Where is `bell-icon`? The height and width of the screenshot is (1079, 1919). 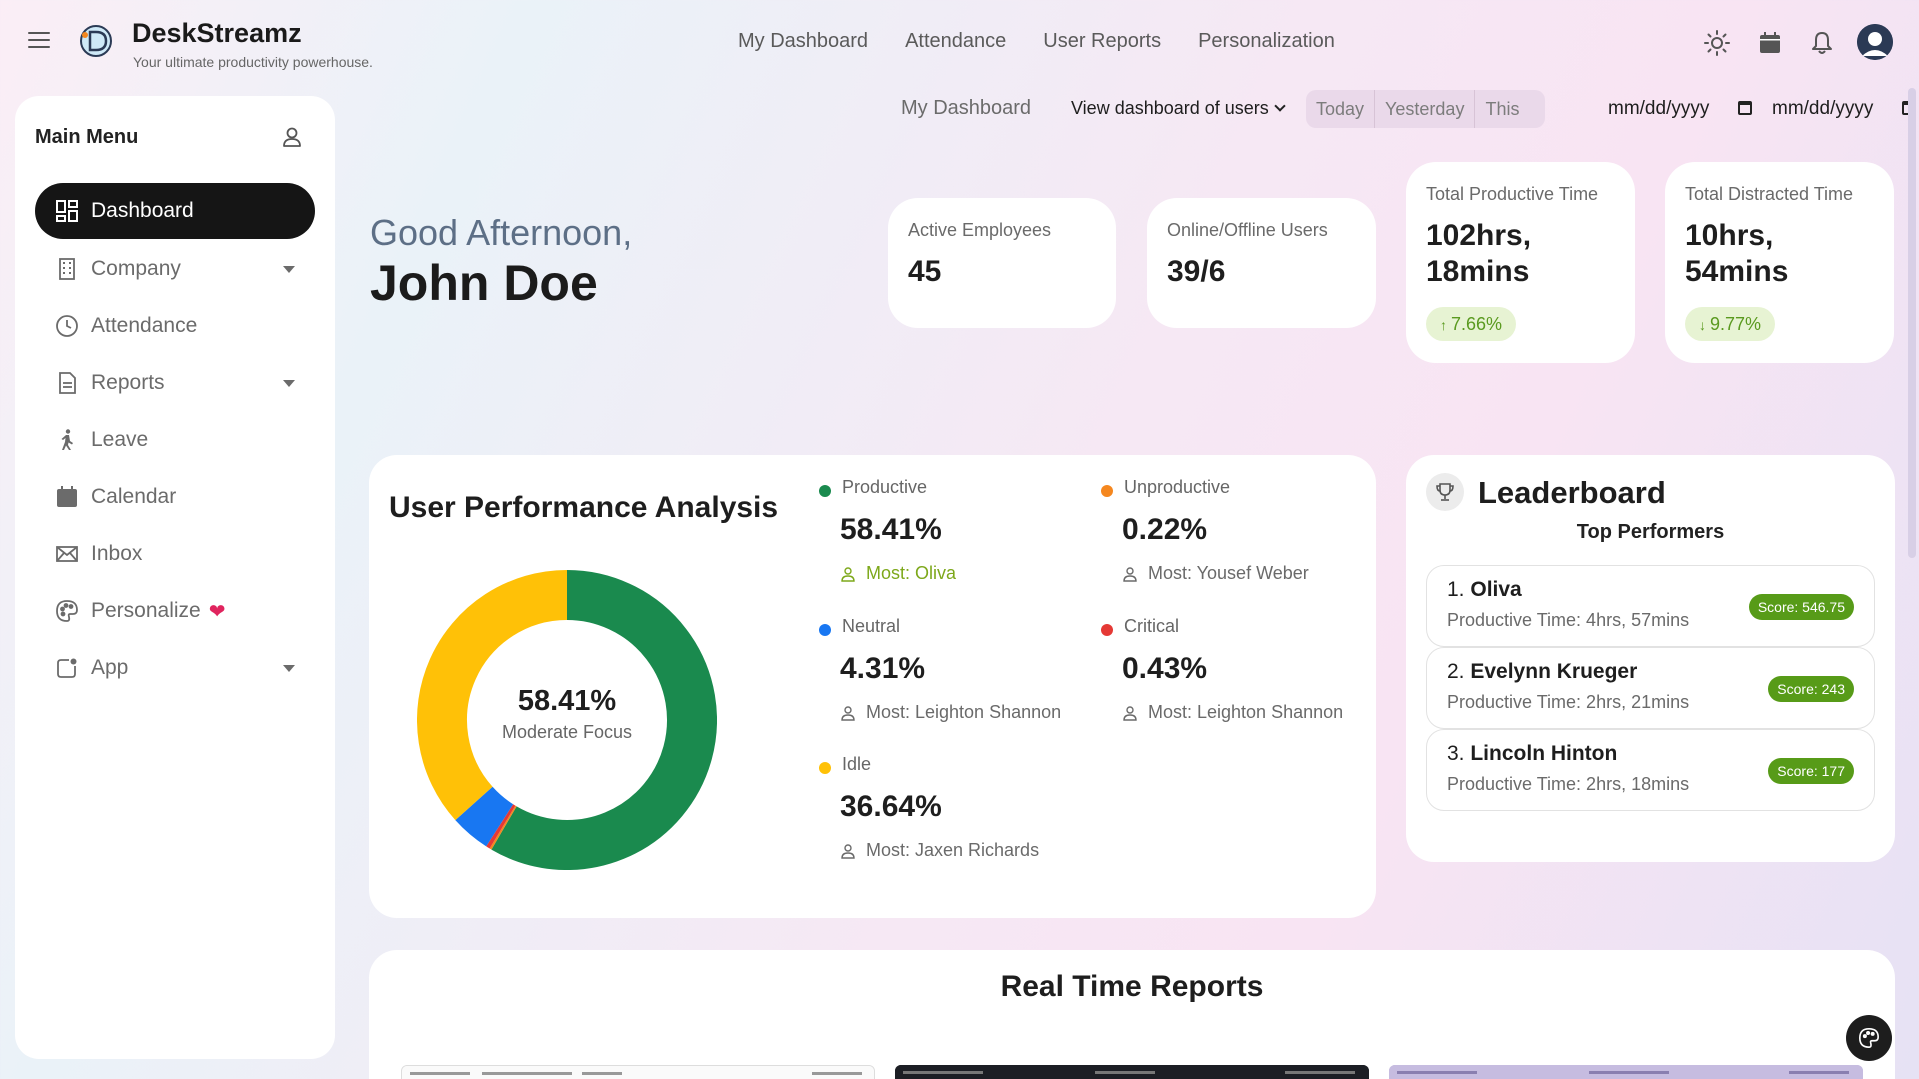 bell-icon is located at coordinates (1822, 43).